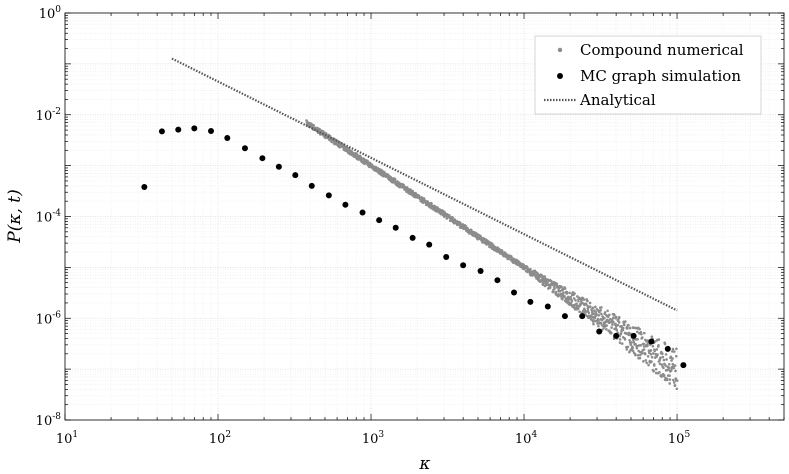 The width and height of the screenshot is (789, 474). I want to click on y-axis-label: P(κ, t), so click(15, 216).